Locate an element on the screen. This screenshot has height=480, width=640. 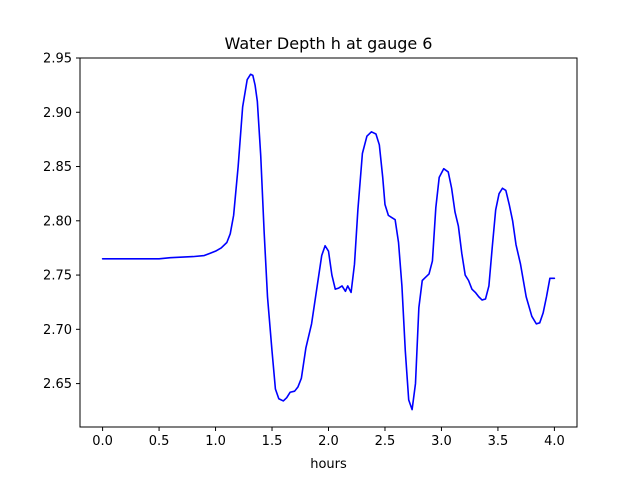
x-tick-label: 1.0 is located at coordinates (215, 441).